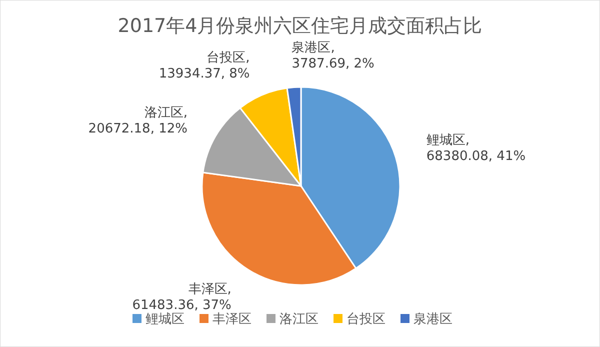  Describe the element at coordinates (138, 121) in the screenshot. I see `data-label: 洛江区, 20672.18, 12%` at that location.